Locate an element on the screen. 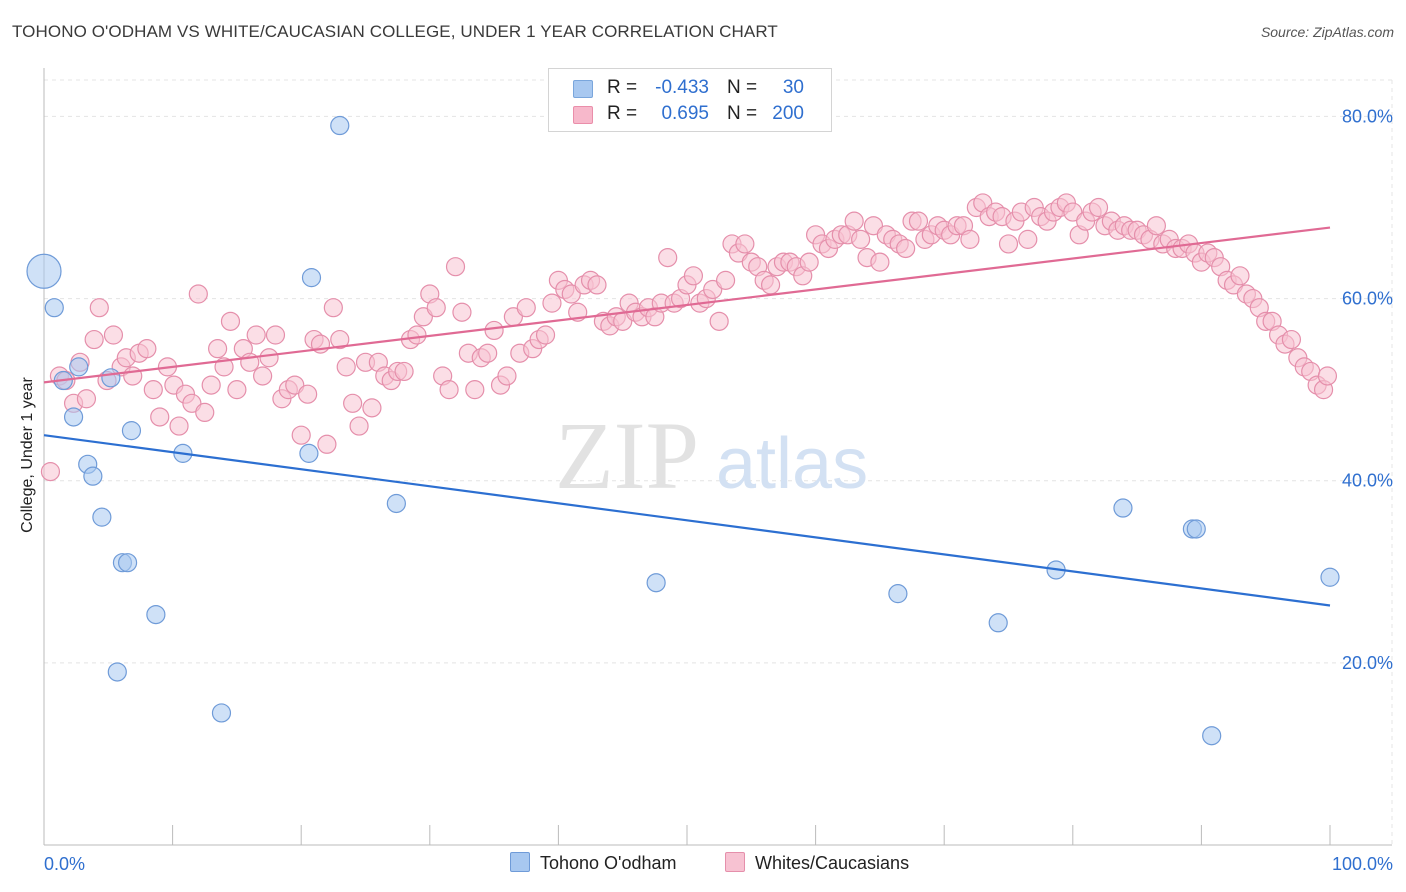  y-axis-label: College, Under 1 year is located at coordinates (27, 455).